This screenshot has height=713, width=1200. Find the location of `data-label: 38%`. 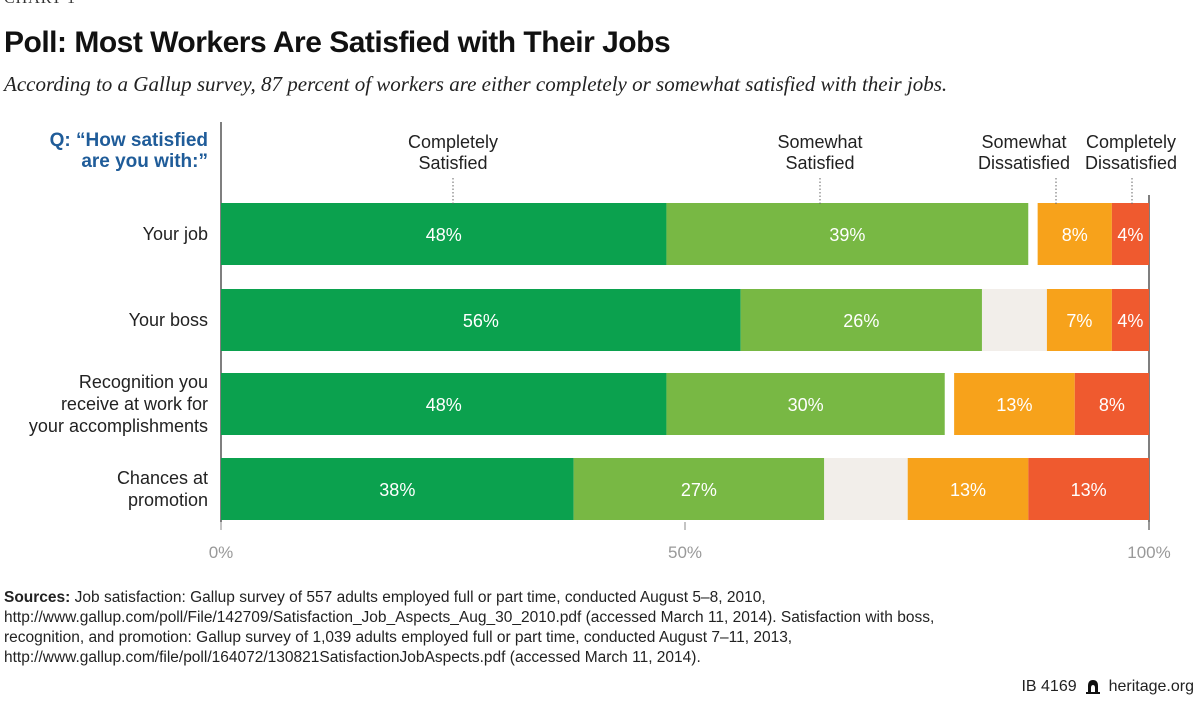

data-label: 38% is located at coordinates (397, 490).